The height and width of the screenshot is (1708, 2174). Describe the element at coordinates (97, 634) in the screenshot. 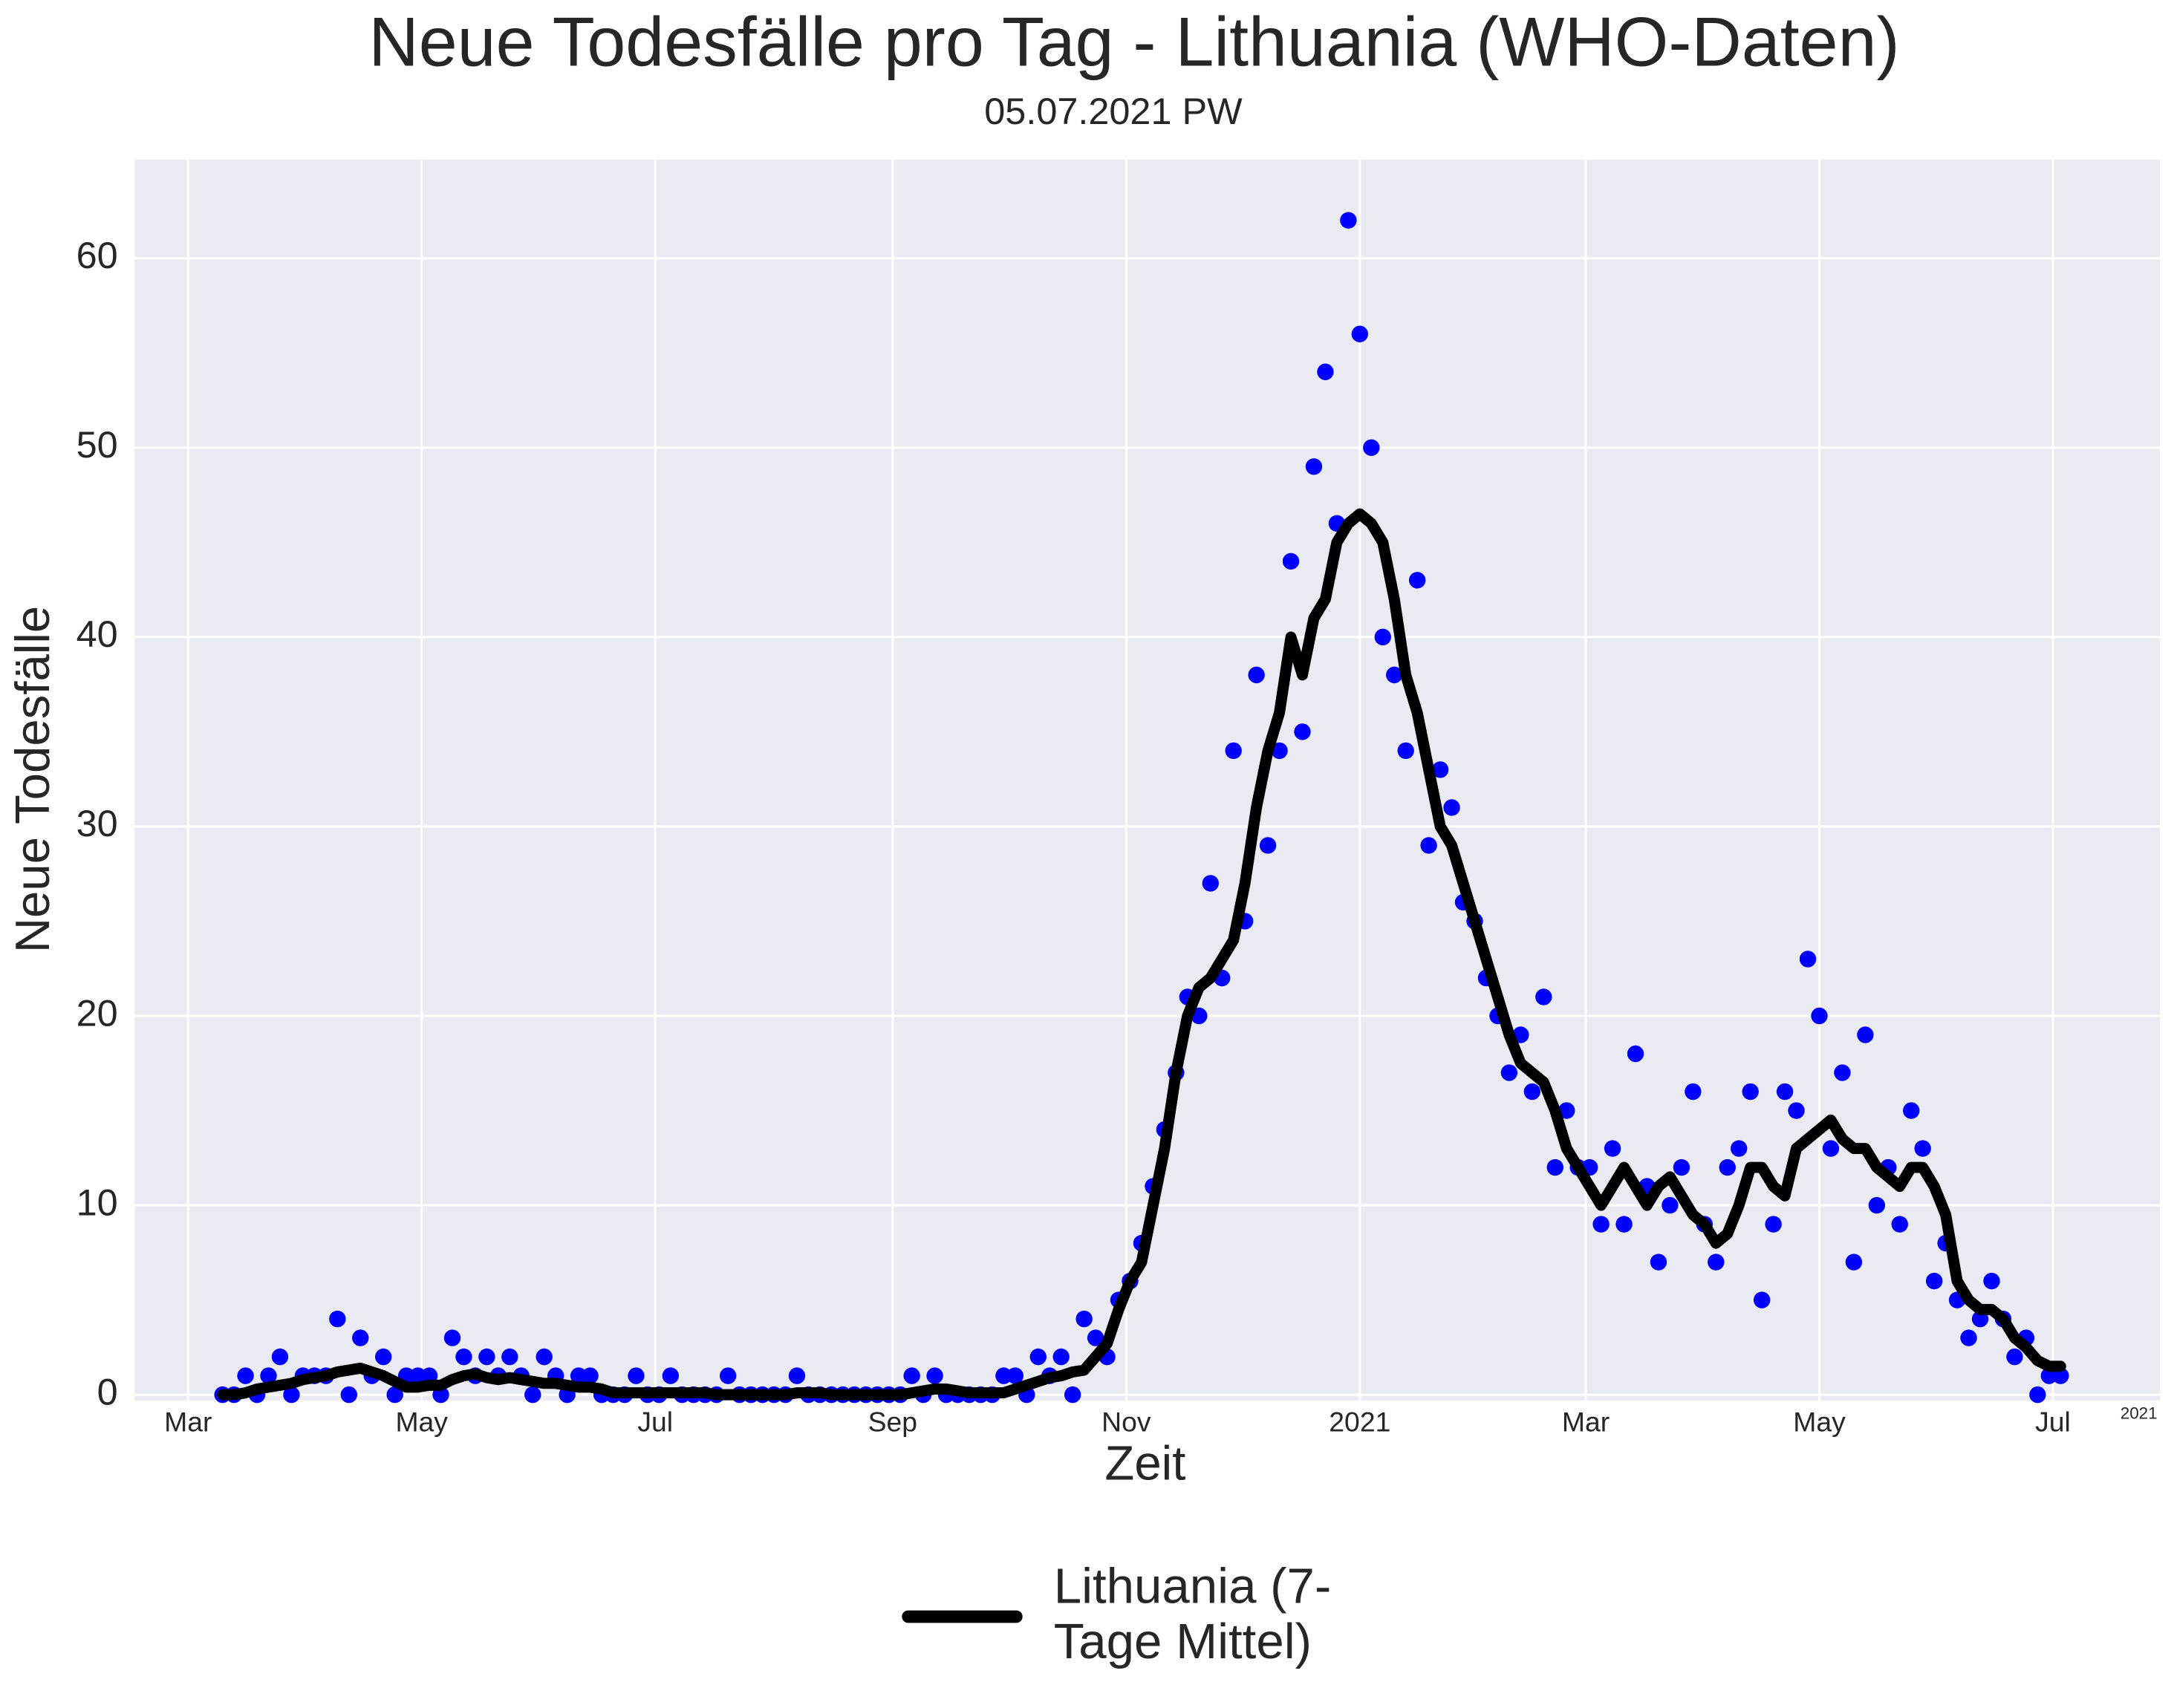

I see `y-tick-label: 40` at that location.